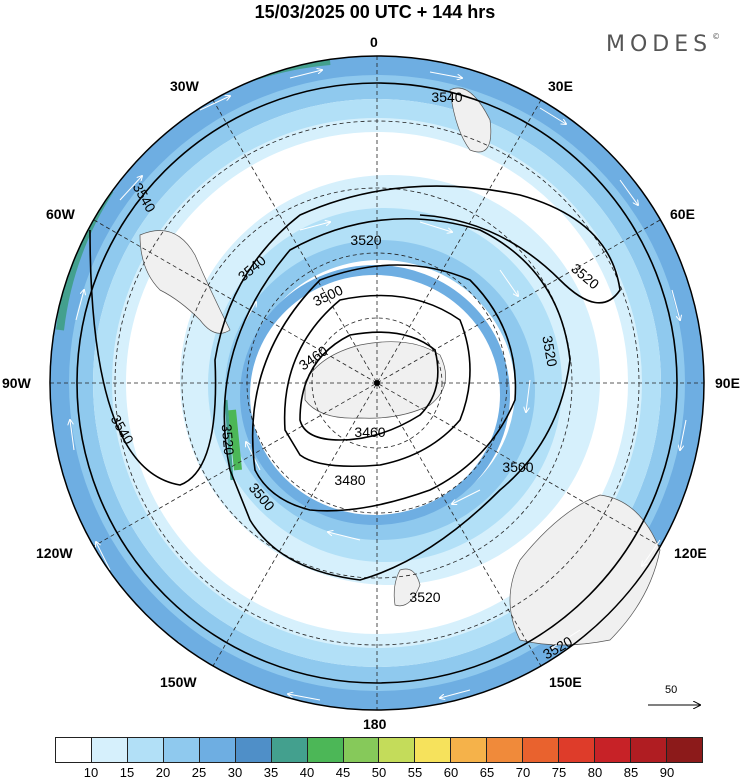 The height and width of the screenshot is (782, 750). Describe the element at coordinates (16, 383) in the screenshot. I see `lon-label-90w: 90W` at that location.